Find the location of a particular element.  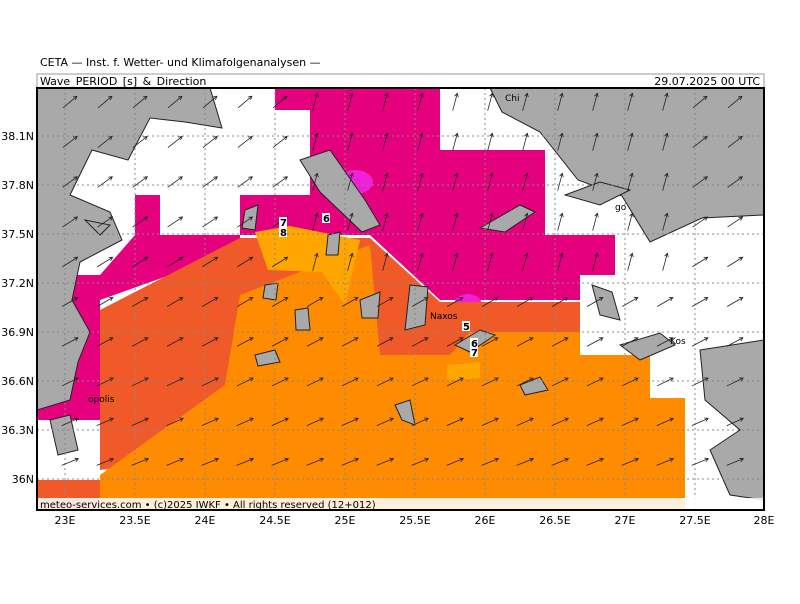

place-label: Naxos is located at coordinates (444, 317).